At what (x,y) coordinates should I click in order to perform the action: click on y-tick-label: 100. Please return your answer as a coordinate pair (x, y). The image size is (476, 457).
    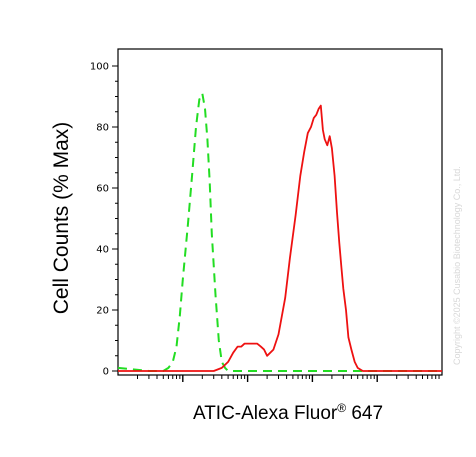
    Looking at the image, I should click on (99, 67).